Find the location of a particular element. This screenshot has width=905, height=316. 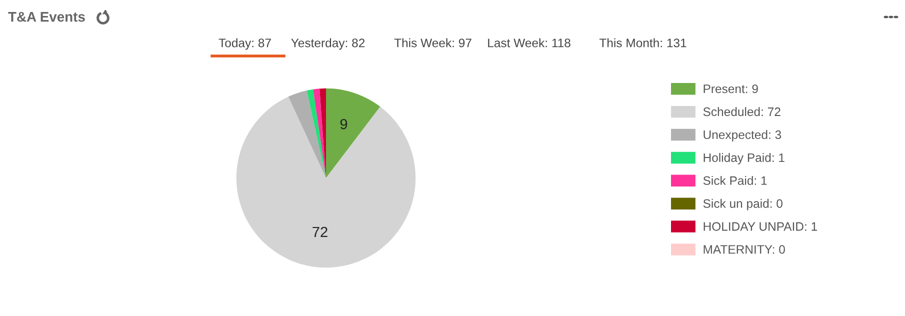

text: This Month: 131 is located at coordinates (642, 43).